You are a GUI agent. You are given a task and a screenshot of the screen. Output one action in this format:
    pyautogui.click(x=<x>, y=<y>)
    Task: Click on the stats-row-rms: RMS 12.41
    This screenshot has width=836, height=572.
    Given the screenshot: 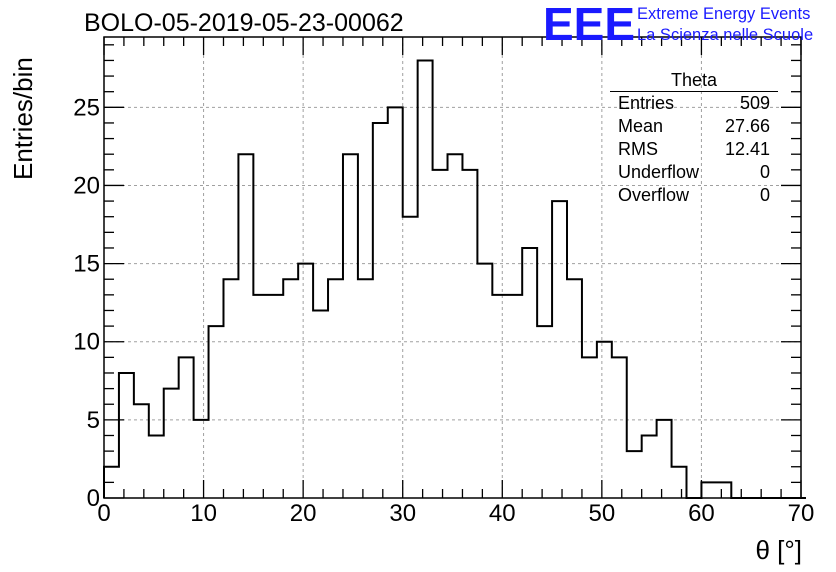 What is the action you would take?
    pyautogui.click(x=694, y=149)
    